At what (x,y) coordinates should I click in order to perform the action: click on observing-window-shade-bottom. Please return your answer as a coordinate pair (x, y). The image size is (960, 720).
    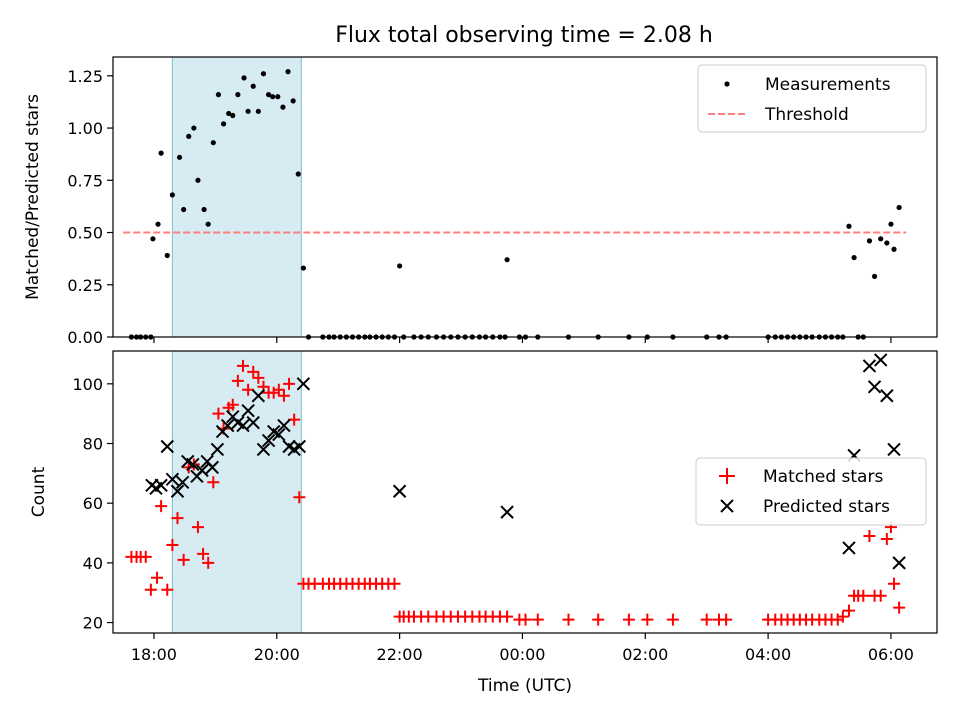
    Looking at the image, I should click on (236, 492).